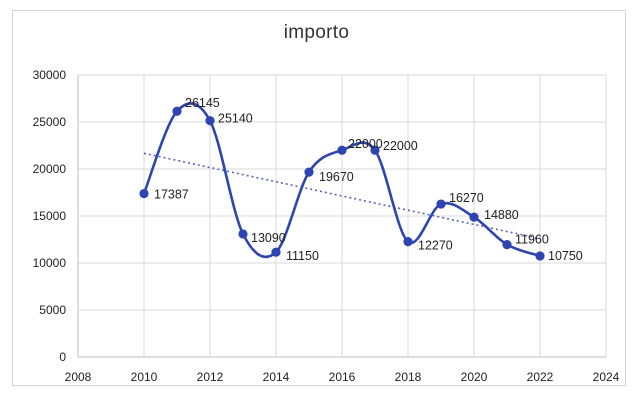 This screenshot has width=633, height=396. What do you see at coordinates (276, 377) in the screenshot?
I see `x-tick-label: 2014` at bounding box center [276, 377].